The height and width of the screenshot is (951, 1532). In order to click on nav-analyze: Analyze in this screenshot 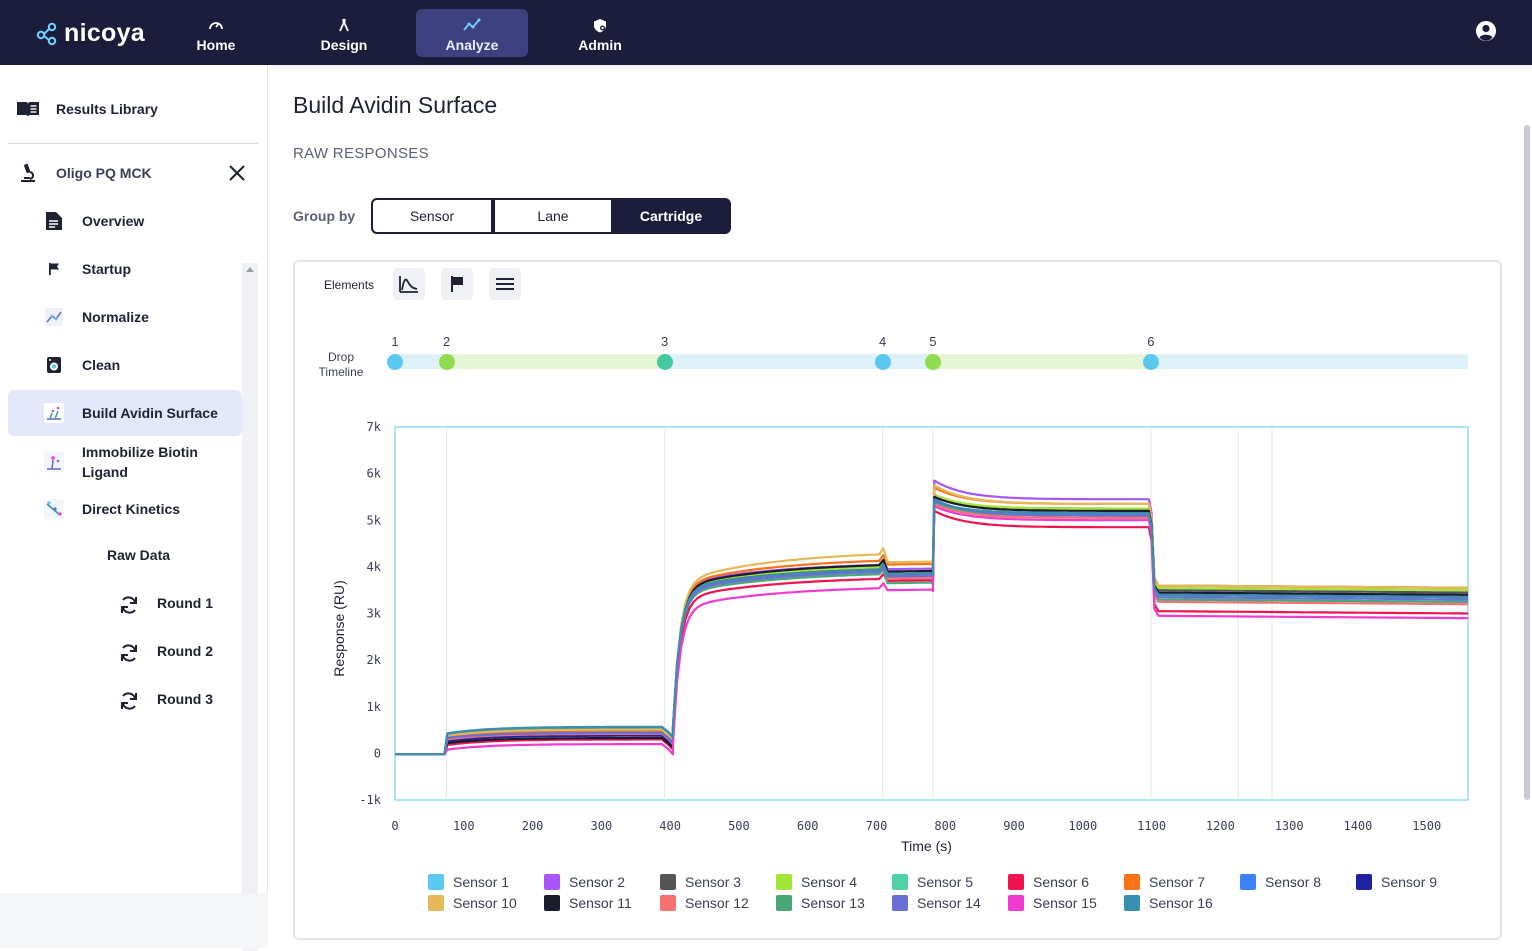, I will do `click(472, 33)`.